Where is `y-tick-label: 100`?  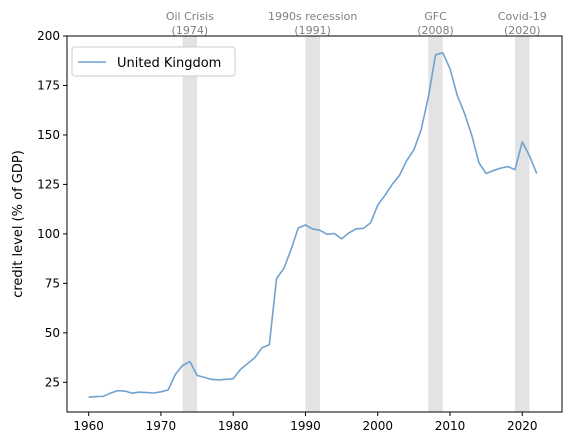
y-tick-label: 100 is located at coordinates (48, 234).